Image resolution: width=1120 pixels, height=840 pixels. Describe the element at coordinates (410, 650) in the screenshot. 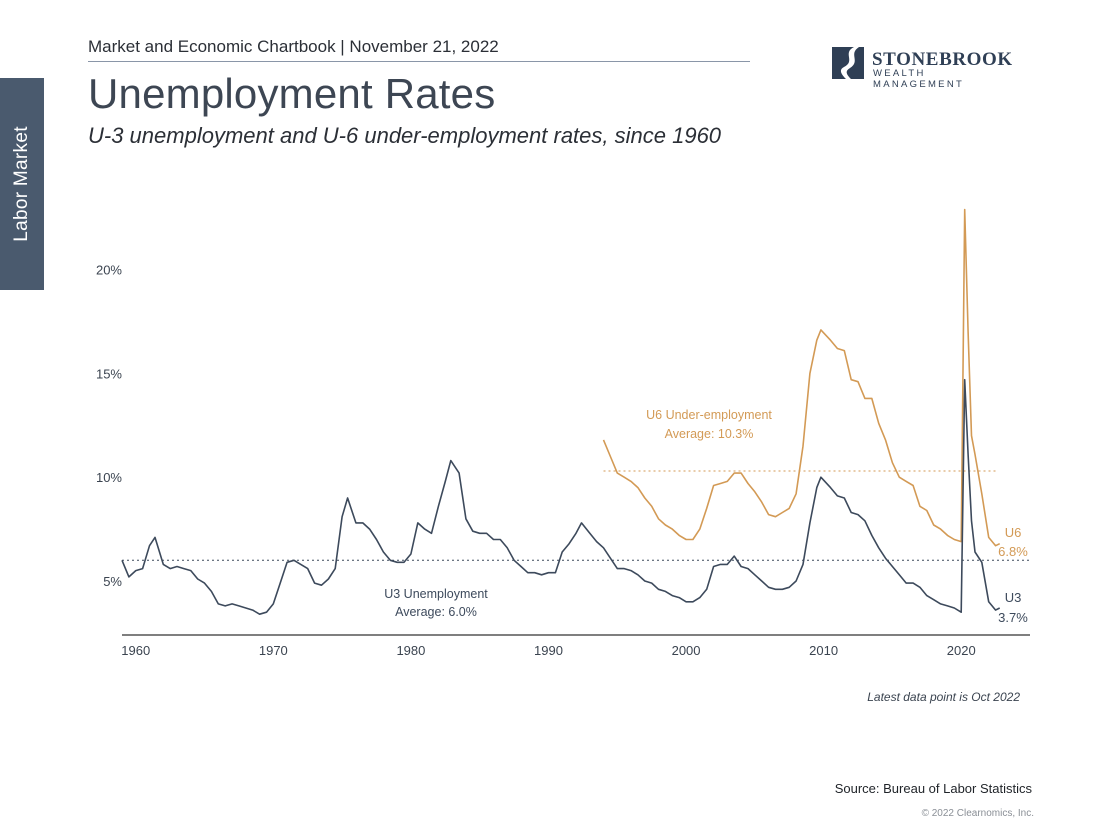

I see `x-tick-label: 1980` at that location.